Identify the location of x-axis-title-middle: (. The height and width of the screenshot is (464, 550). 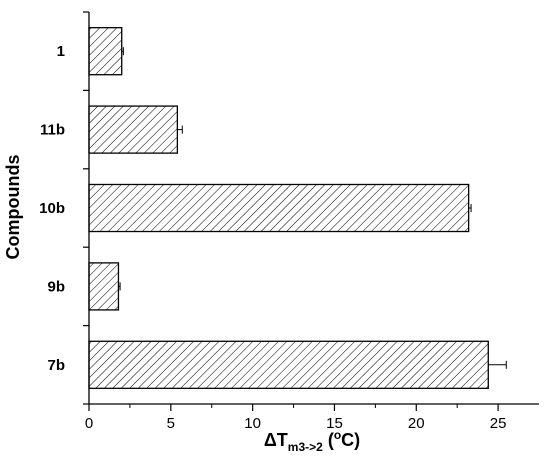
(328, 440).